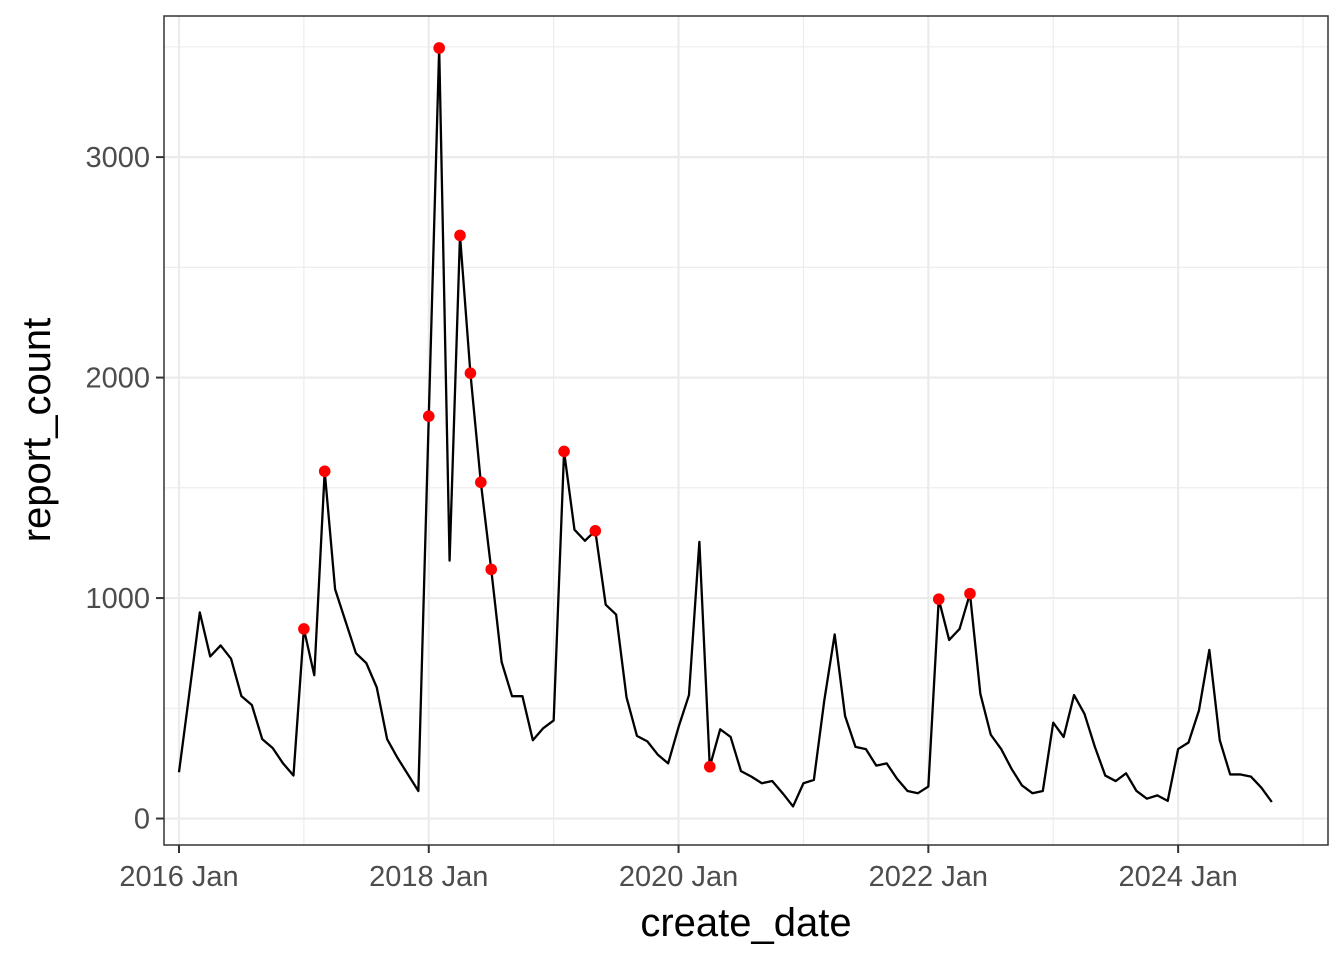 Image resolution: width=1344 pixels, height=960 pixels. Describe the element at coordinates (745, 923) in the screenshot. I see `x-axis-title: create_date` at that location.